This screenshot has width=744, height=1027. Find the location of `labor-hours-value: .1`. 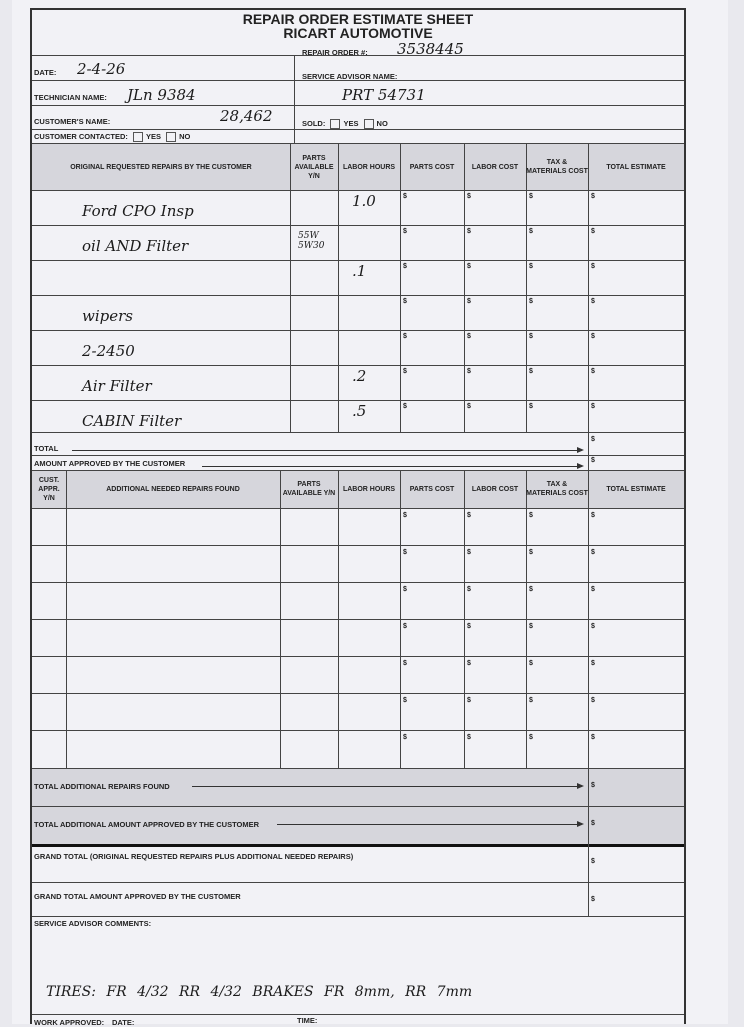

labor-hours-value: .1 is located at coordinates (359, 271).